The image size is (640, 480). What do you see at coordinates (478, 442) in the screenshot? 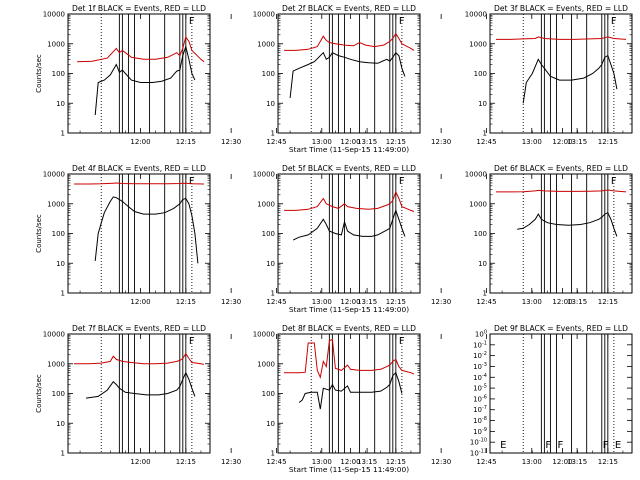
I see `y-tick-label: 10⁻¹⁰` at bounding box center [478, 442].